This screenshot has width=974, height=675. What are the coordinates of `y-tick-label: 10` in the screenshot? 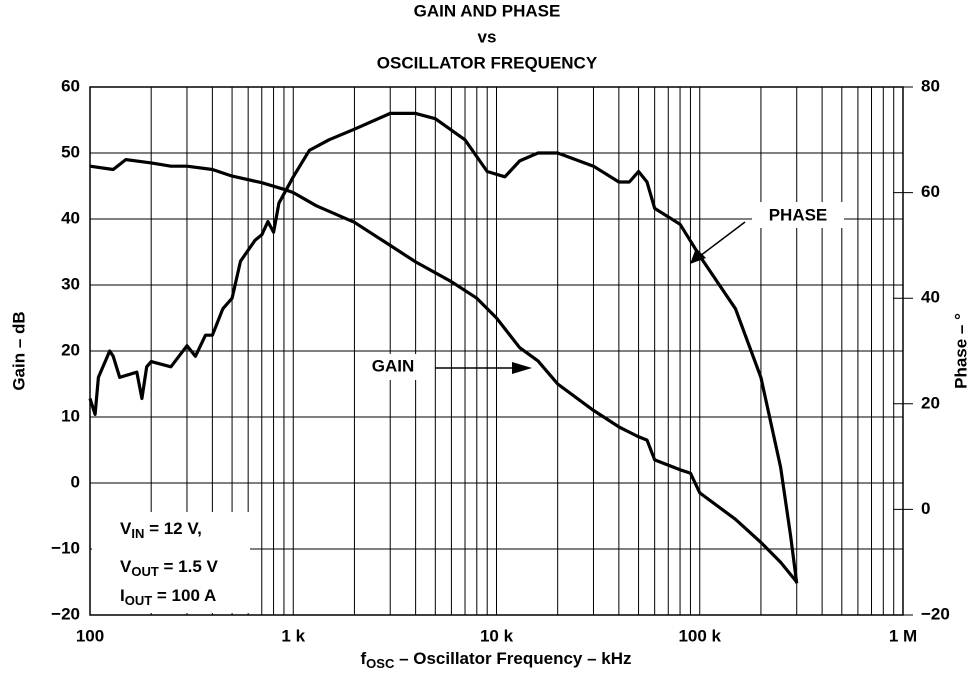 It's located at (70, 415).